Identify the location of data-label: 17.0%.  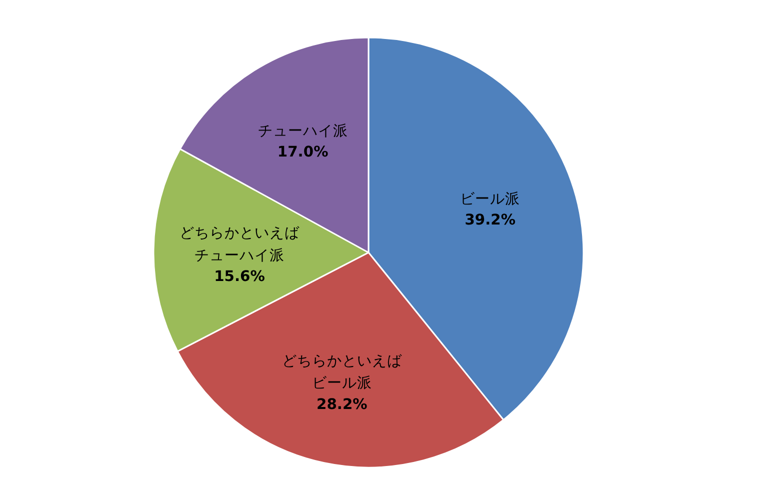
(303, 152).